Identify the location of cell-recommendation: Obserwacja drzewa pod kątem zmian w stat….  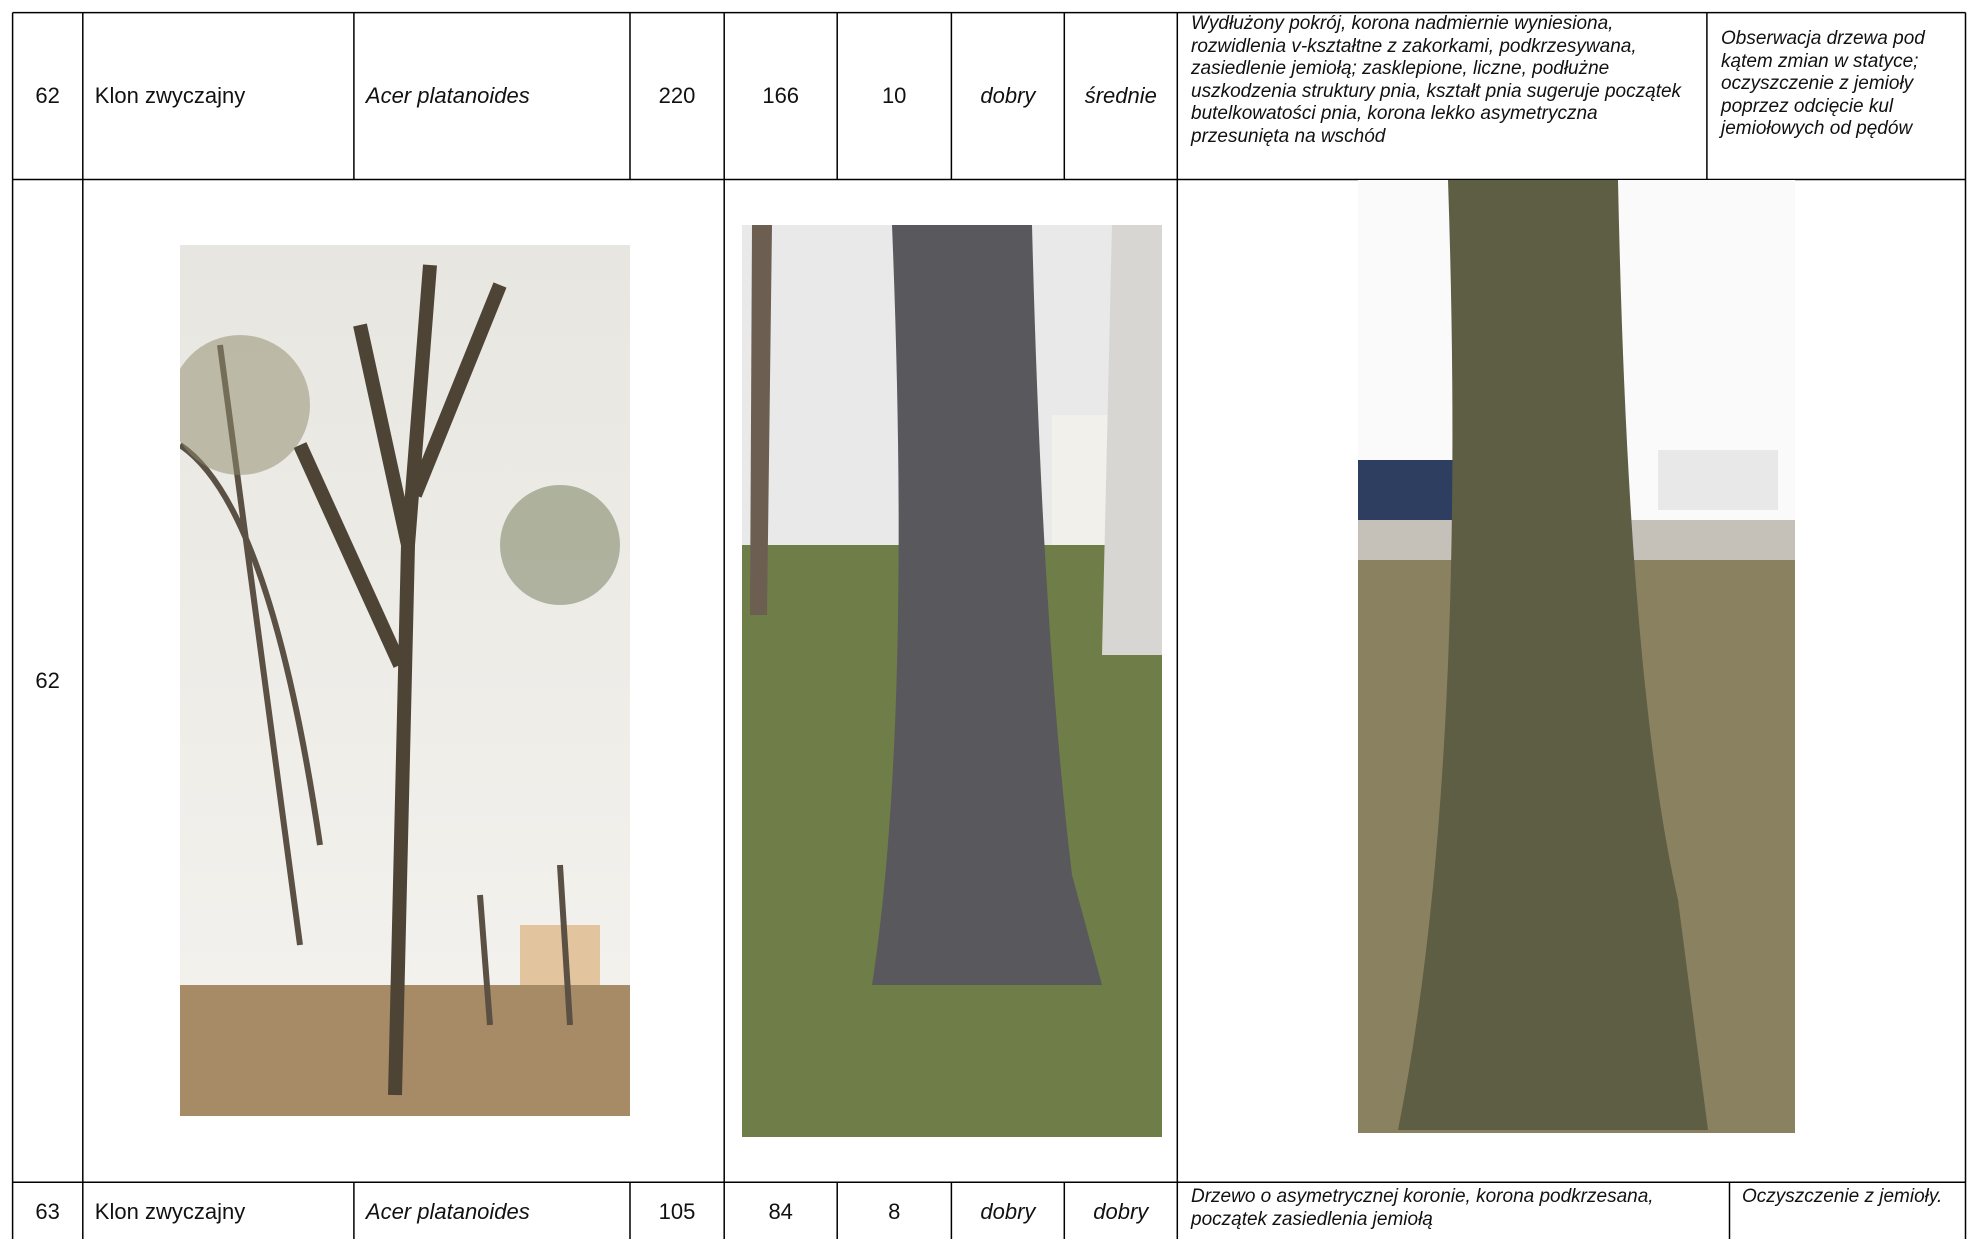
(1823, 84).